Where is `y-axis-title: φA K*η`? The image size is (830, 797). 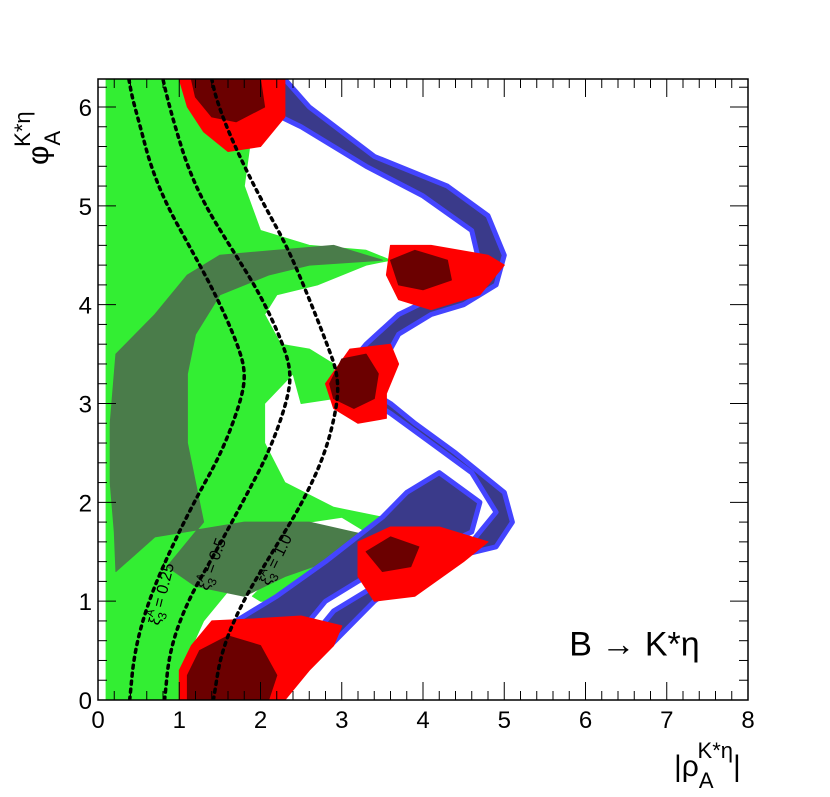 y-axis-title: φA K*η is located at coordinates (37, 138).